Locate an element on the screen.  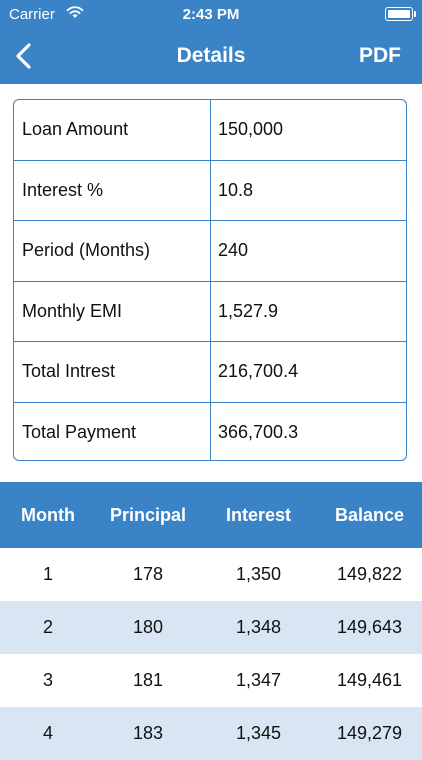
cell-balance: 149,279 is located at coordinates (369, 733).